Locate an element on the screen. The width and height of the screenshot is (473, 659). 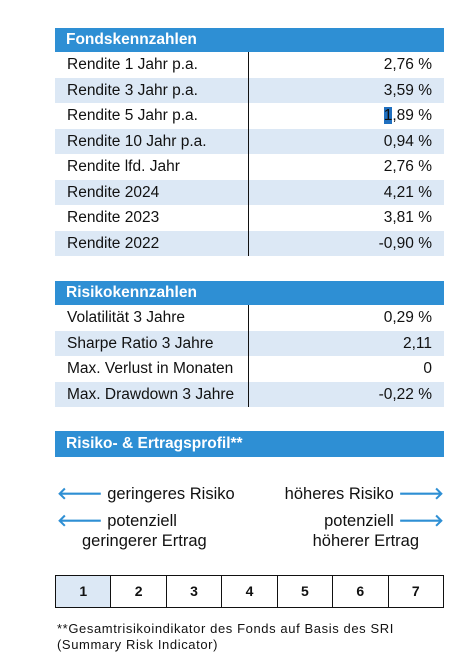
table-row: Rendite lfd. Jahr 2,76 % is located at coordinates (249, 167).